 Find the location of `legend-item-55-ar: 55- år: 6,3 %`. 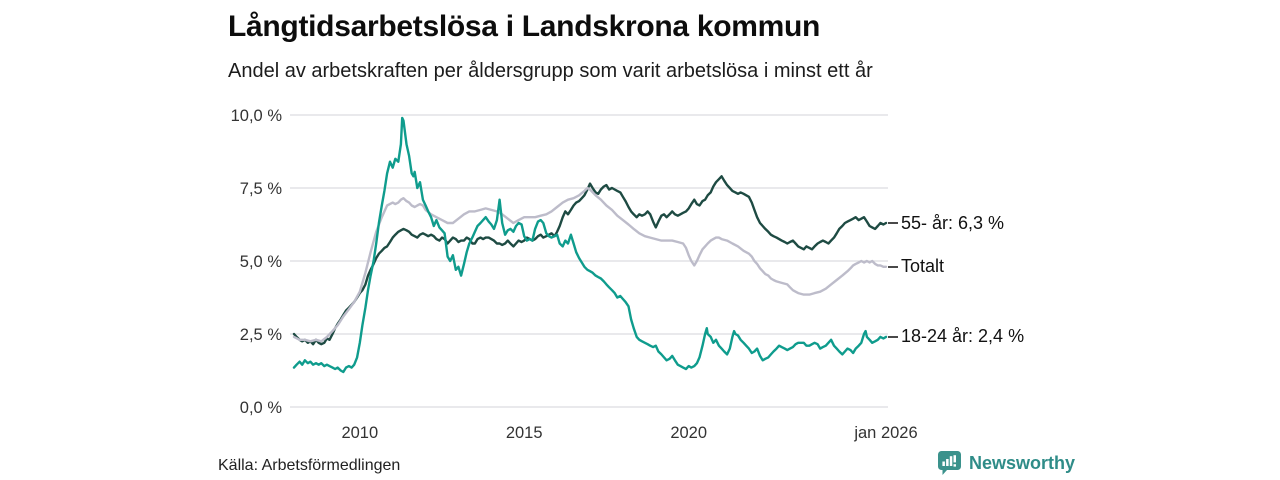

legend-item-55-ar: 55- år: 6,3 % is located at coordinates (946, 223).